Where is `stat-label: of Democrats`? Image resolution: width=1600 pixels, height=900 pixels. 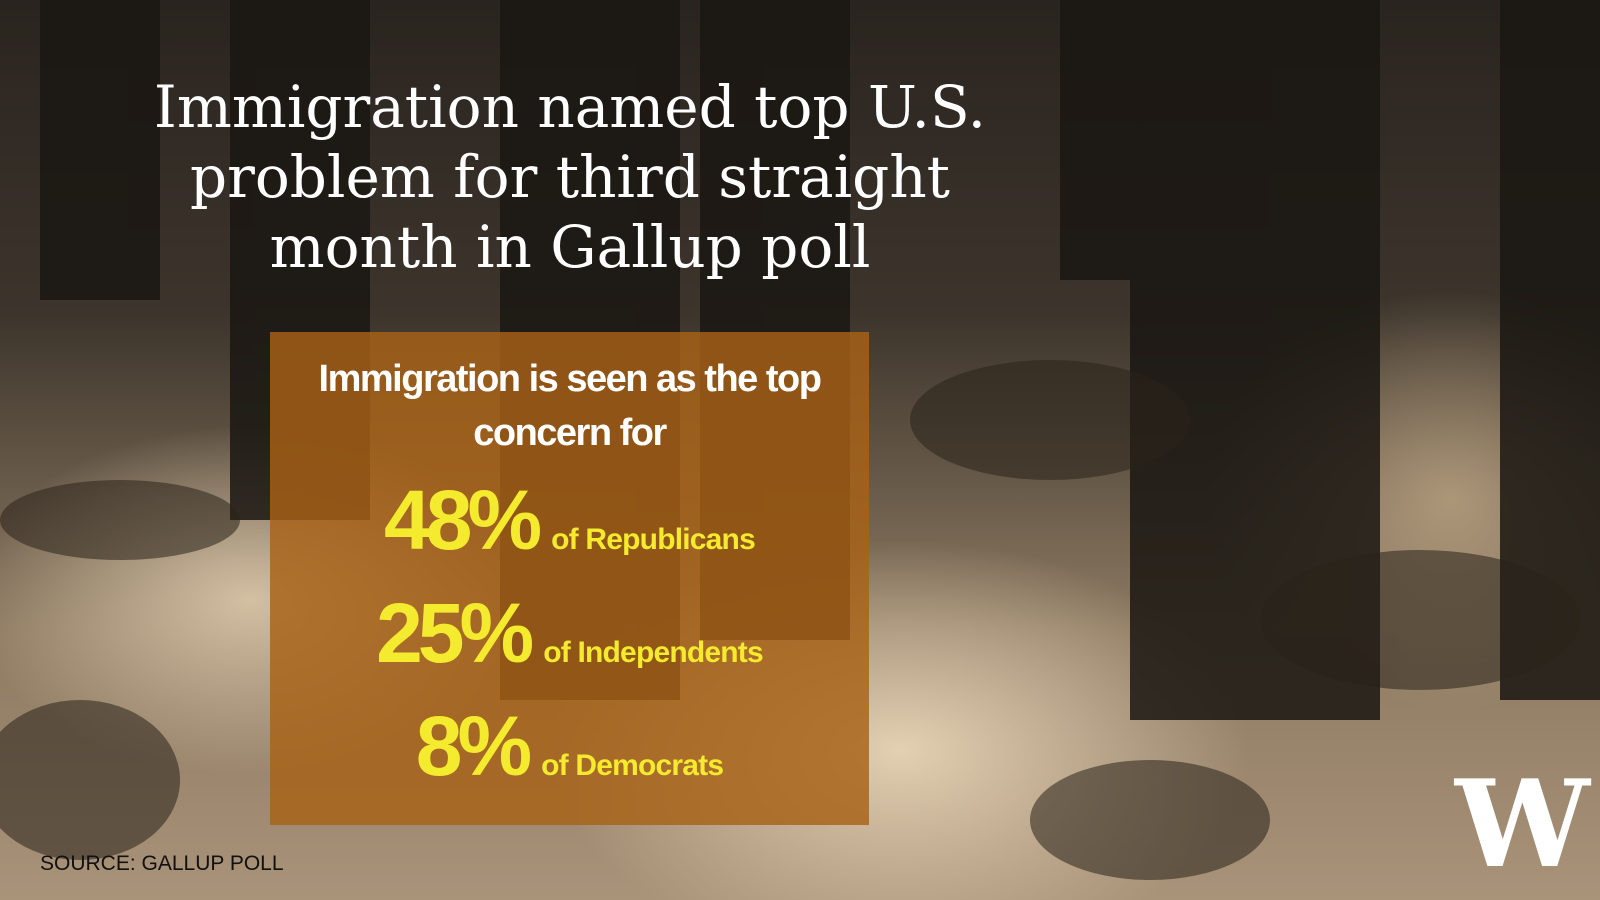
stat-label: of Democrats is located at coordinates (632, 765).